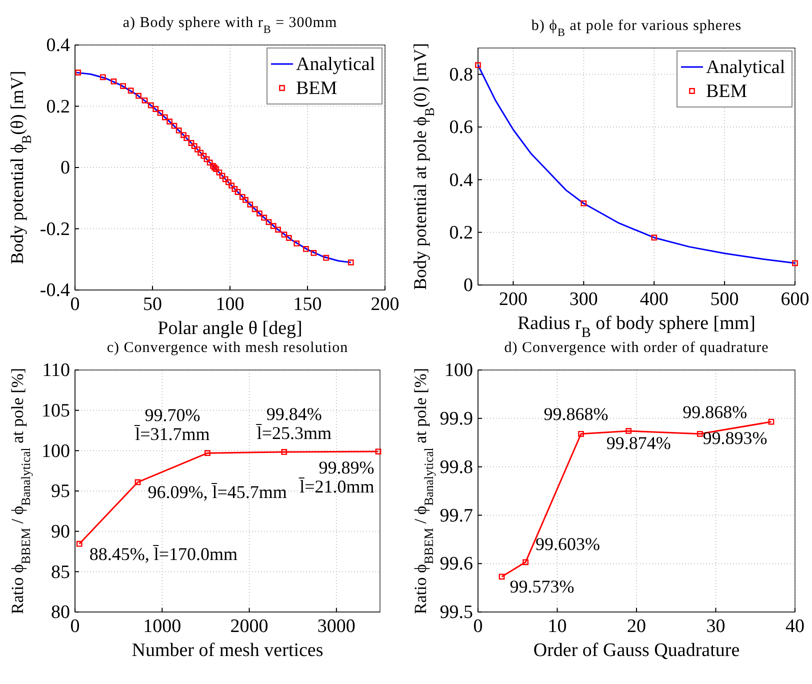  I want to click on data-label: 99.874%, so click(638, 442).